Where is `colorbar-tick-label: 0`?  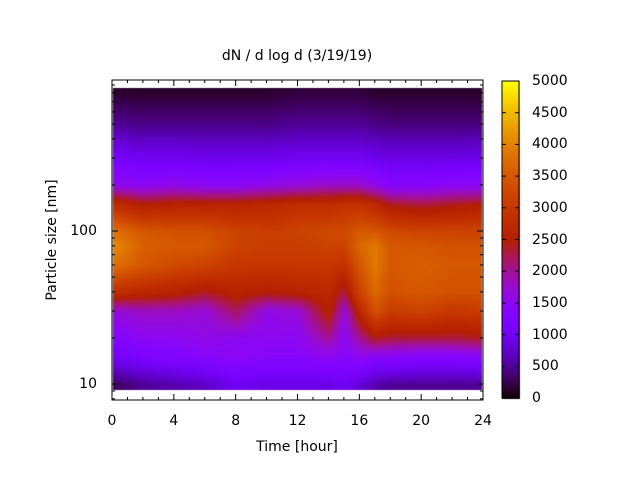
colorbar-tick-label: 0 is located at coordinates (536, 398).